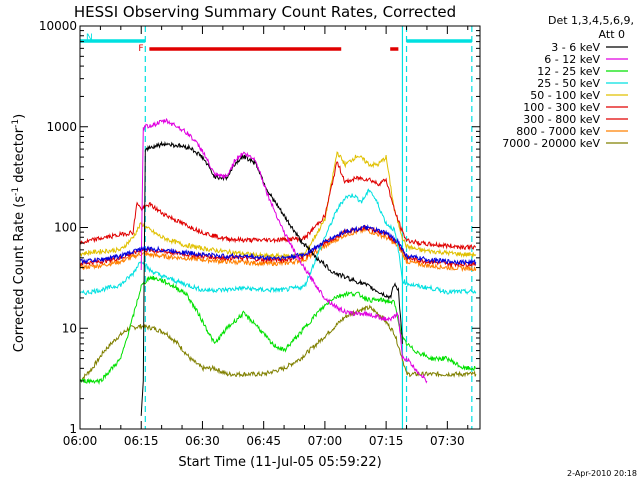  I want to click on y-axis-title-sup: -1, so click(16, 191).